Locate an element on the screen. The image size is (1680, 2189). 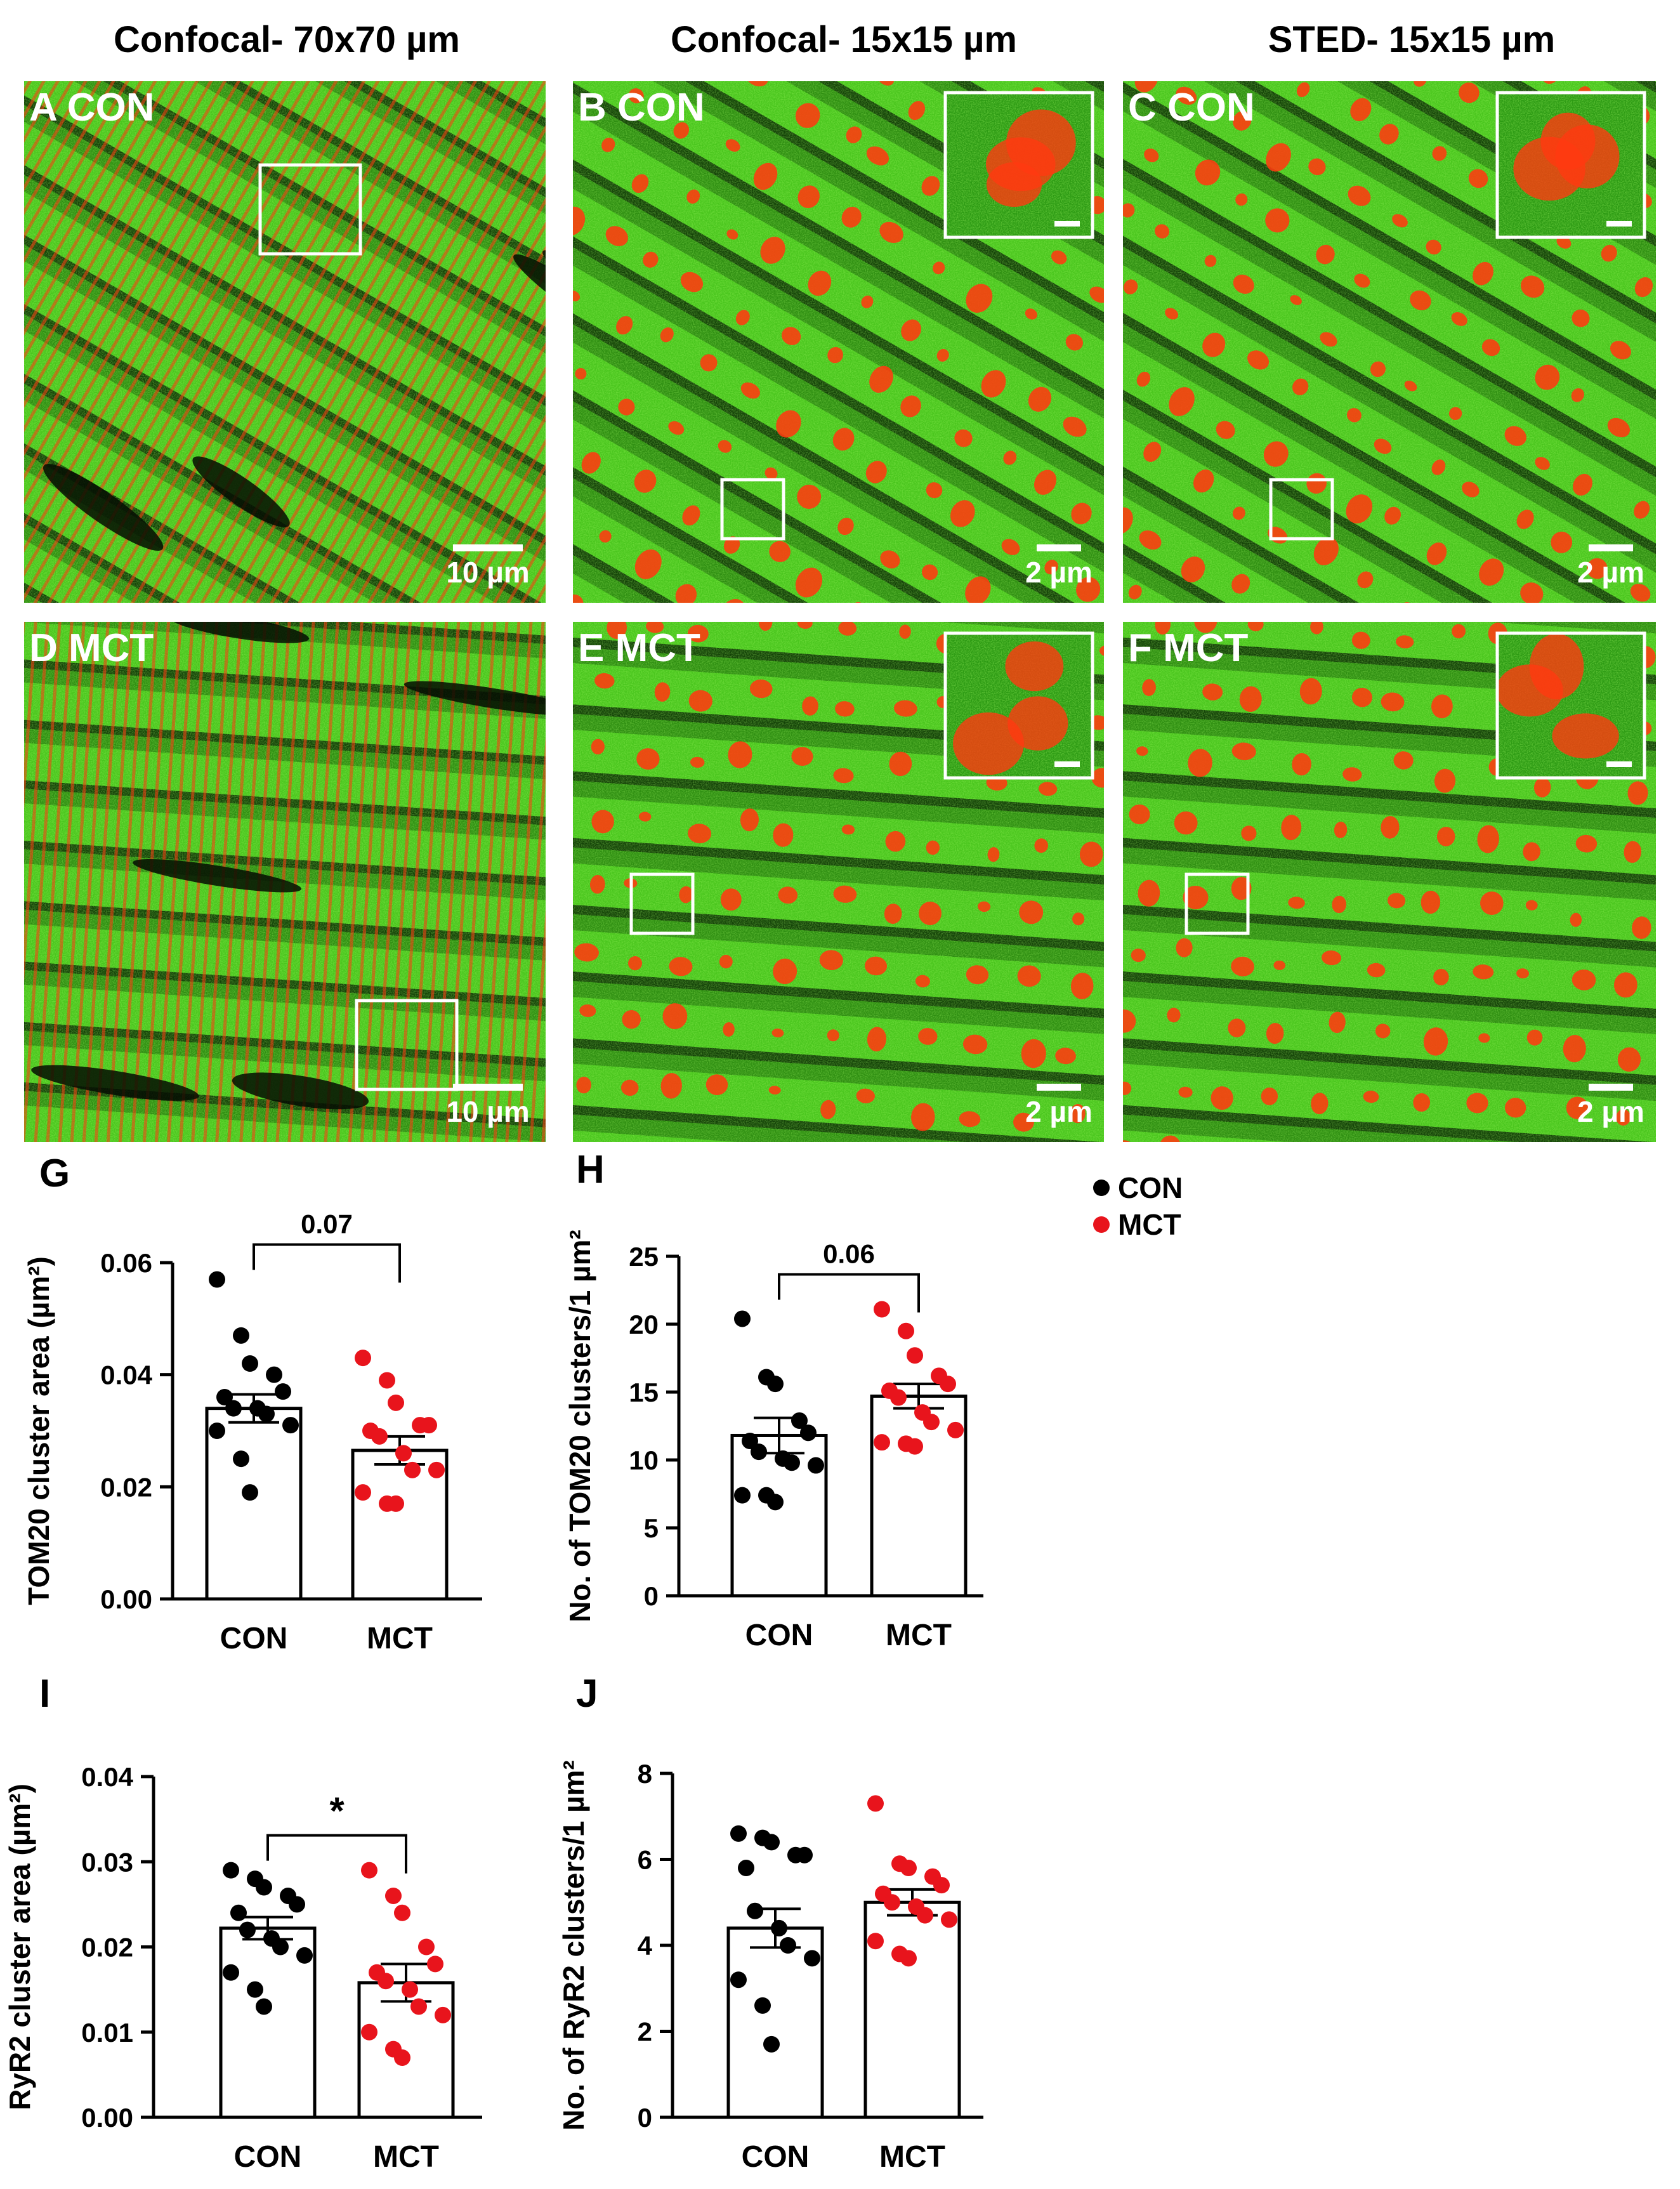
panel-label: E MCT is located at coordinates (639, 648).